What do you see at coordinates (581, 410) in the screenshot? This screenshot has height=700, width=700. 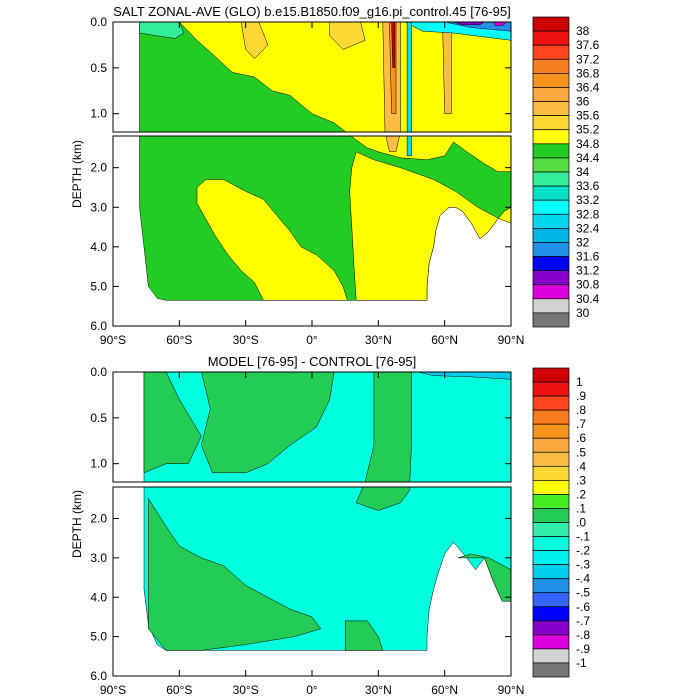 I see `colorbar-label: .8` at bounding box center [581, 410].